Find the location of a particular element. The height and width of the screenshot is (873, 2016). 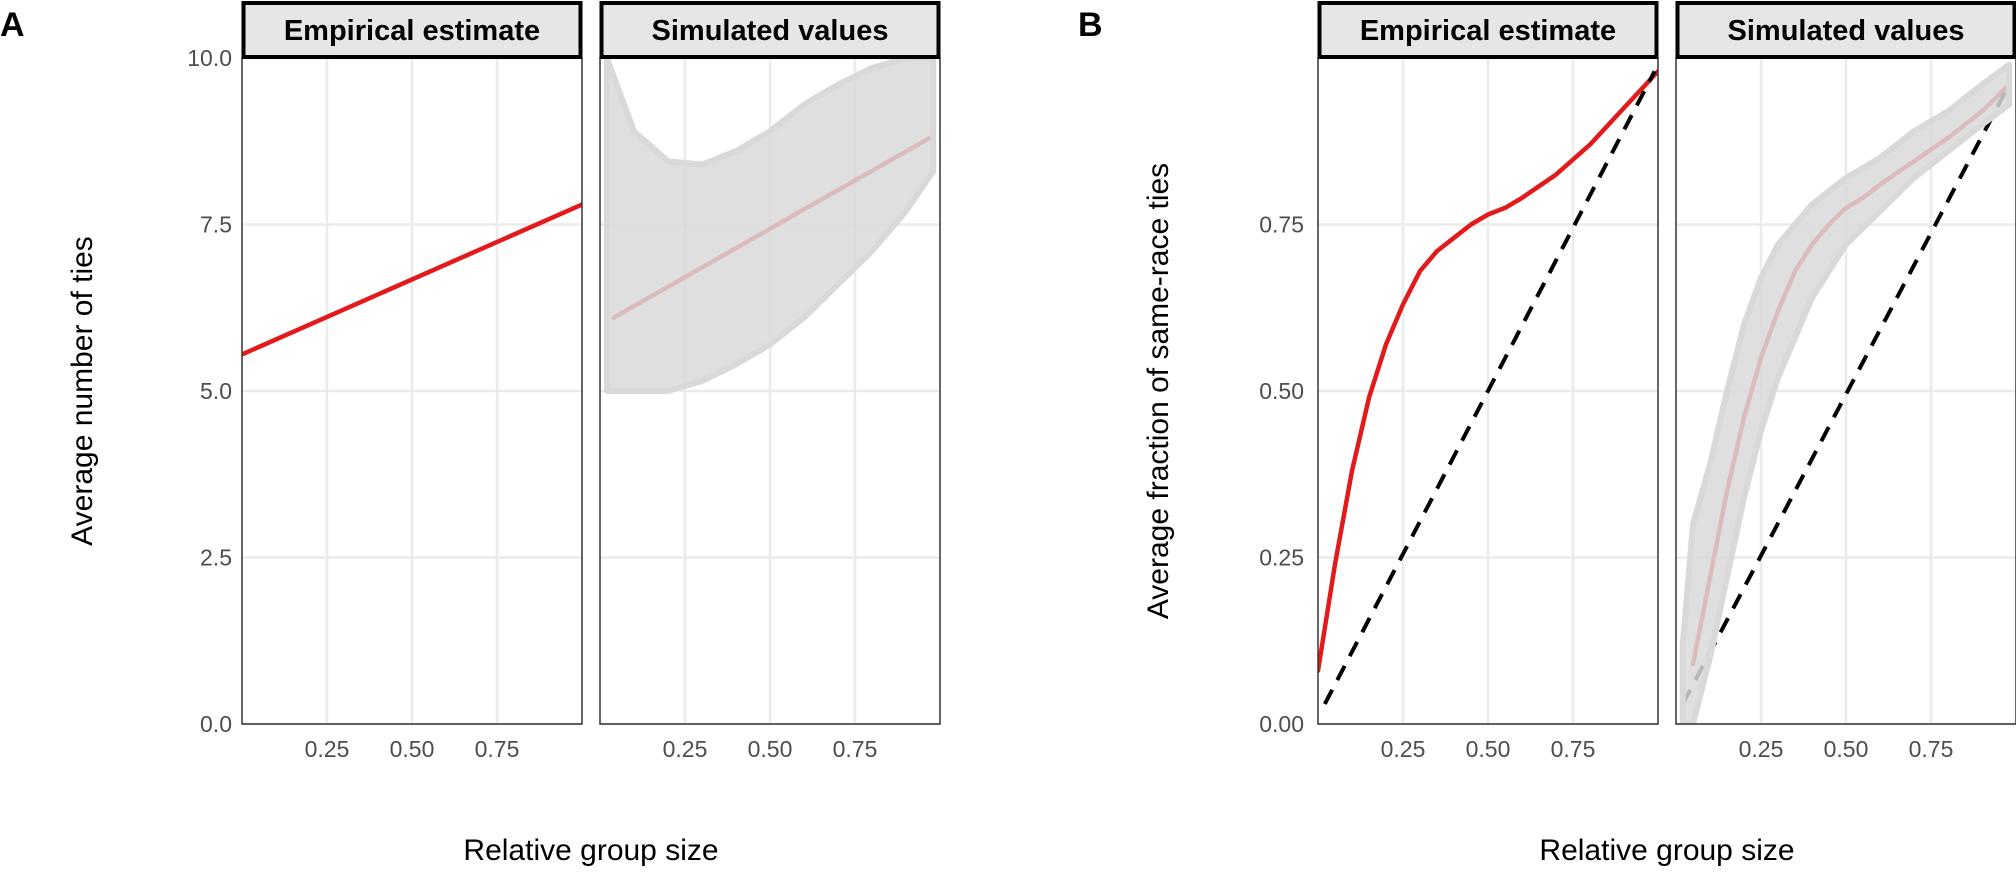

y-tick-label: 0.50 is located at coordinates (1281, 391).